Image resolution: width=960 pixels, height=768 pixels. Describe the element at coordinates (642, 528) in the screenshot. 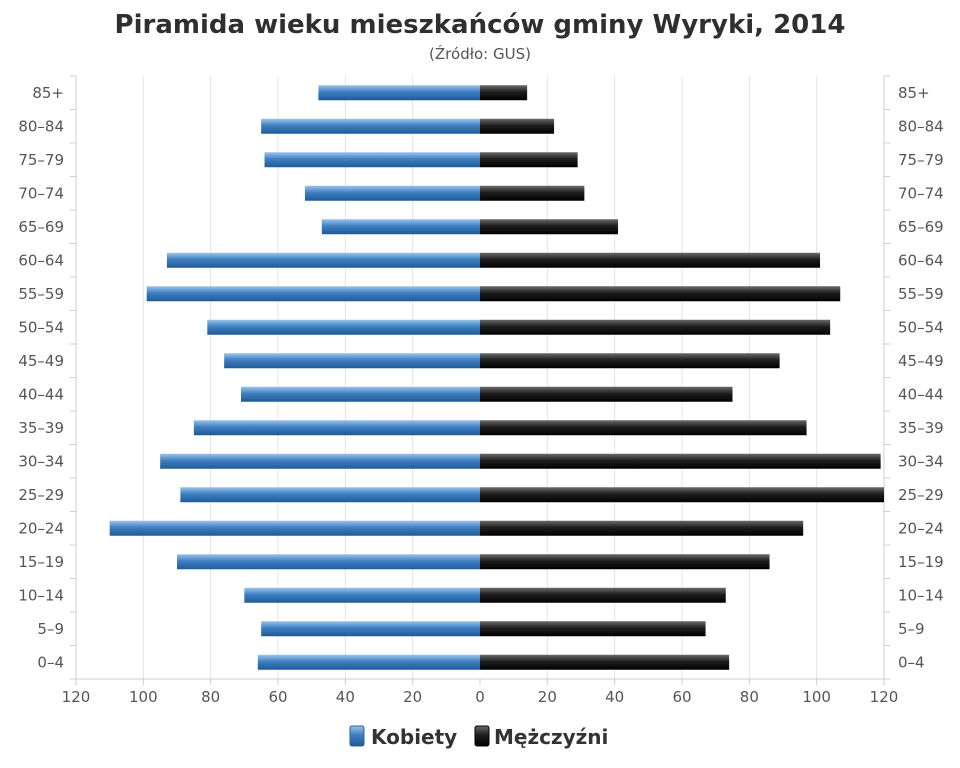

I see `bar-mezczyzni-20–24` at that location.